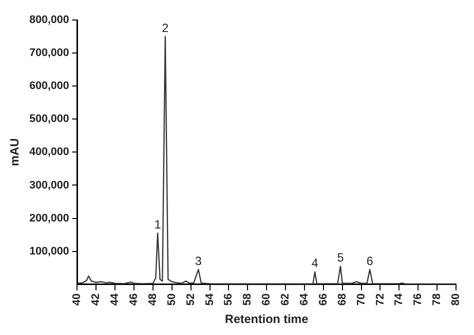 Image resolution: width=474 pixels, height=335 pixels. What do you see at coordinates (323, 299) in the screenshot?
I see `x-tick-label: 66` at bounding box center [323, 299].